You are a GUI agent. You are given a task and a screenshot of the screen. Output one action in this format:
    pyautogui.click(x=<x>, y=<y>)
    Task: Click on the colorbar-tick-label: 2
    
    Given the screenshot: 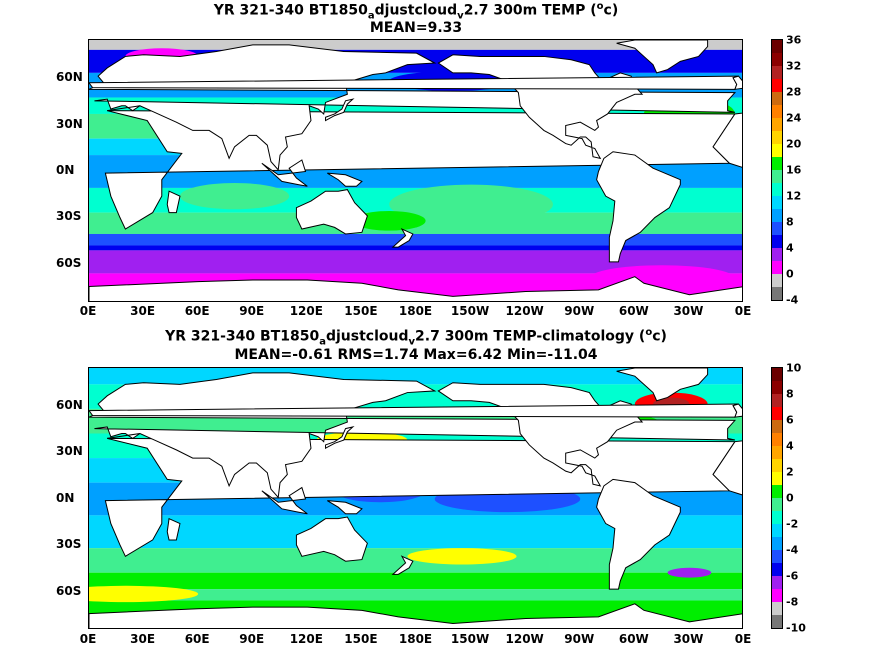 What is the action you would take?
    pyautogui.click(x=790, y=472)
    